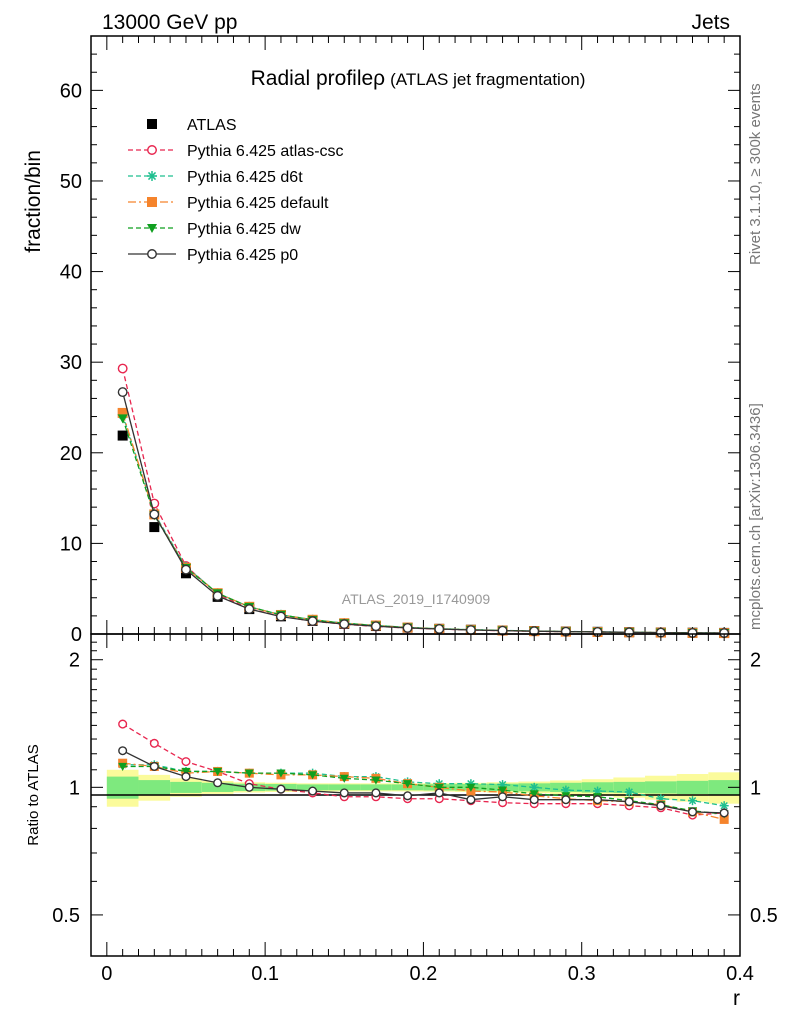 This screenshot has width=786, height=1024. I want to click on ratio-series, so click(423, 771).